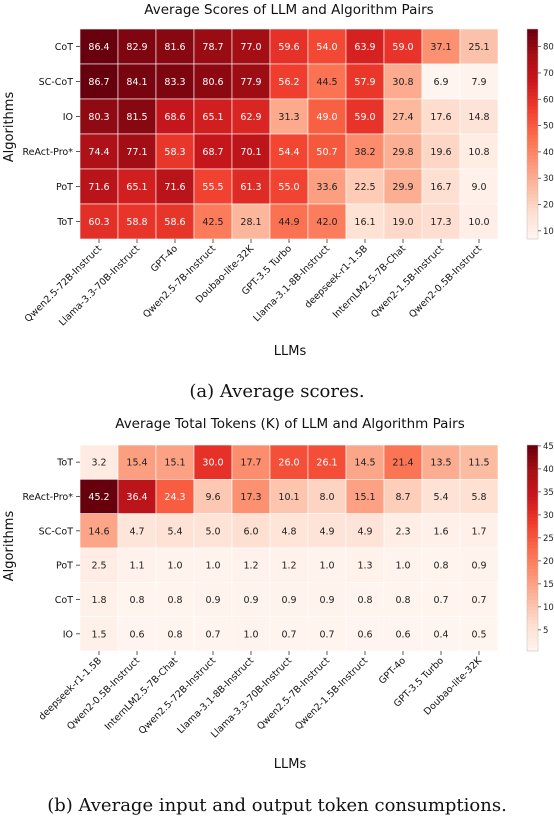  What do you see at coordinates (136, 47) in the screenshot?
I see `cell-value-label: 82.9` at bounding box center [136, 47].